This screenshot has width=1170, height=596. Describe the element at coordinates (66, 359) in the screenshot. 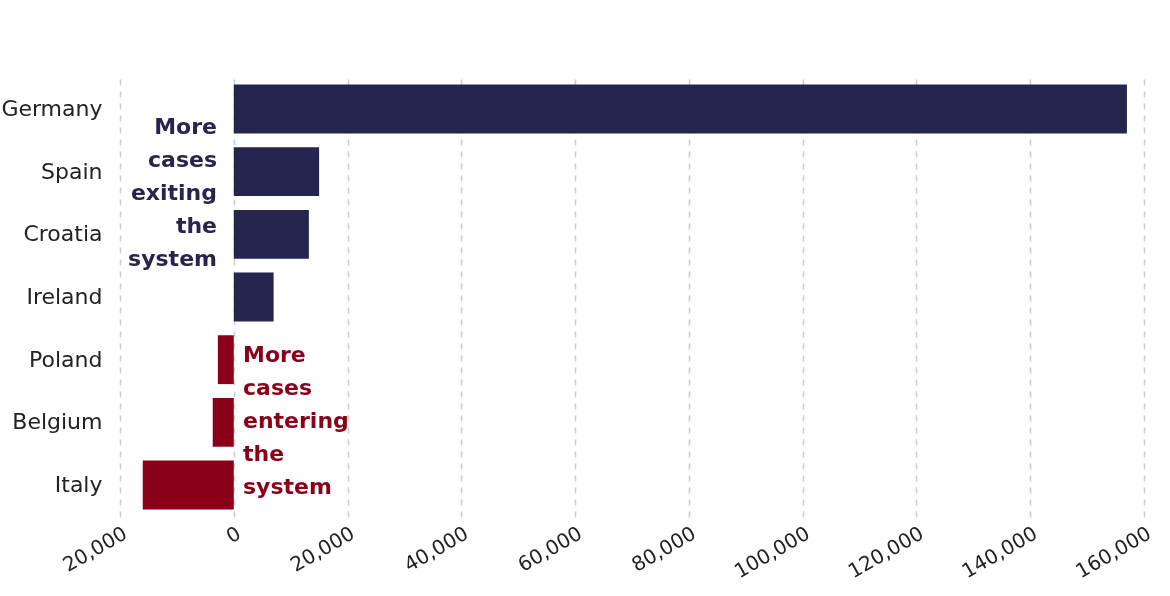

I see `y-tick-label: Poland` at that location.